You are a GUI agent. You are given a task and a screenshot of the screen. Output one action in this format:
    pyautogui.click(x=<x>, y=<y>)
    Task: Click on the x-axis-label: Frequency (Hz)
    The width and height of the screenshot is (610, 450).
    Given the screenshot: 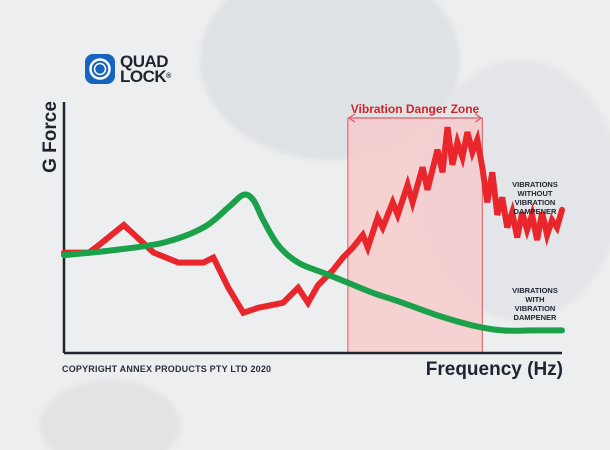 What is the action you would take?
    pyautogui.click(x=494, y=369)
    